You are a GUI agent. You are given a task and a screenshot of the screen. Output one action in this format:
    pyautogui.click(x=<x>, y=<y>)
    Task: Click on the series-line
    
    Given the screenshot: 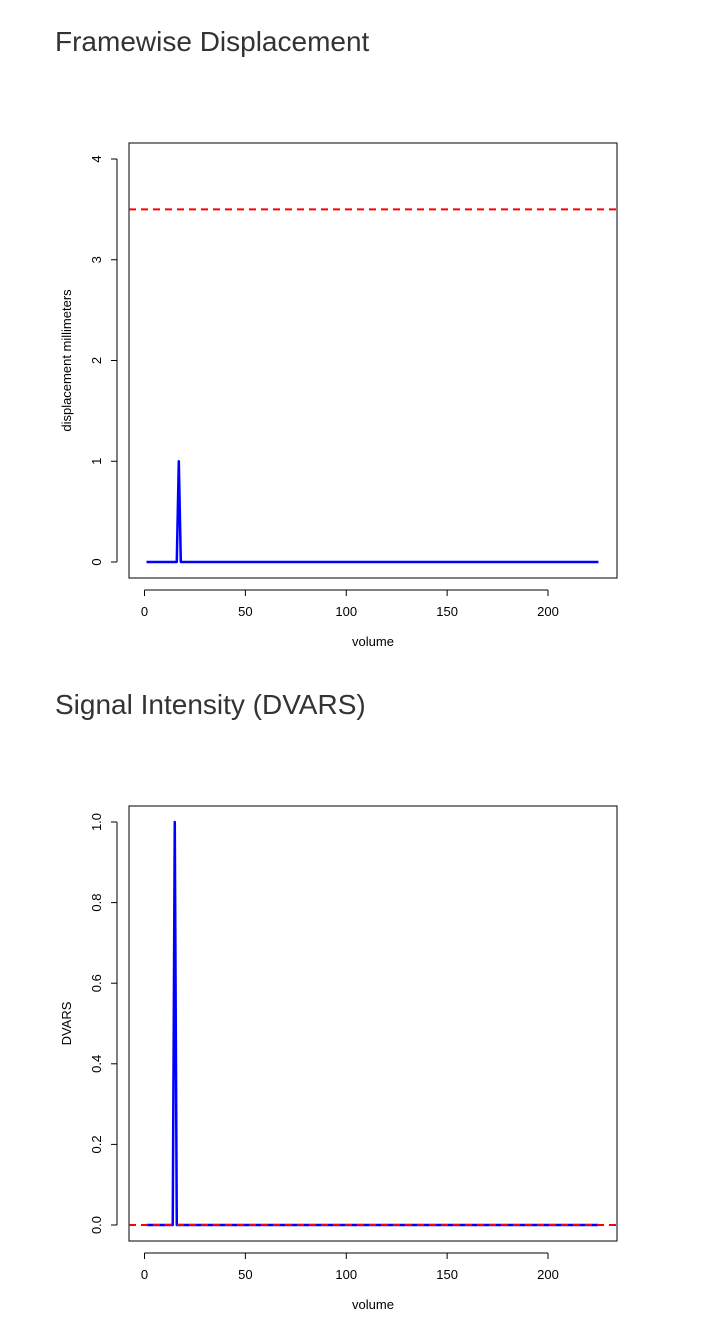 What is the action you would take?
    pyautogui.click(x=372, y=512)
    